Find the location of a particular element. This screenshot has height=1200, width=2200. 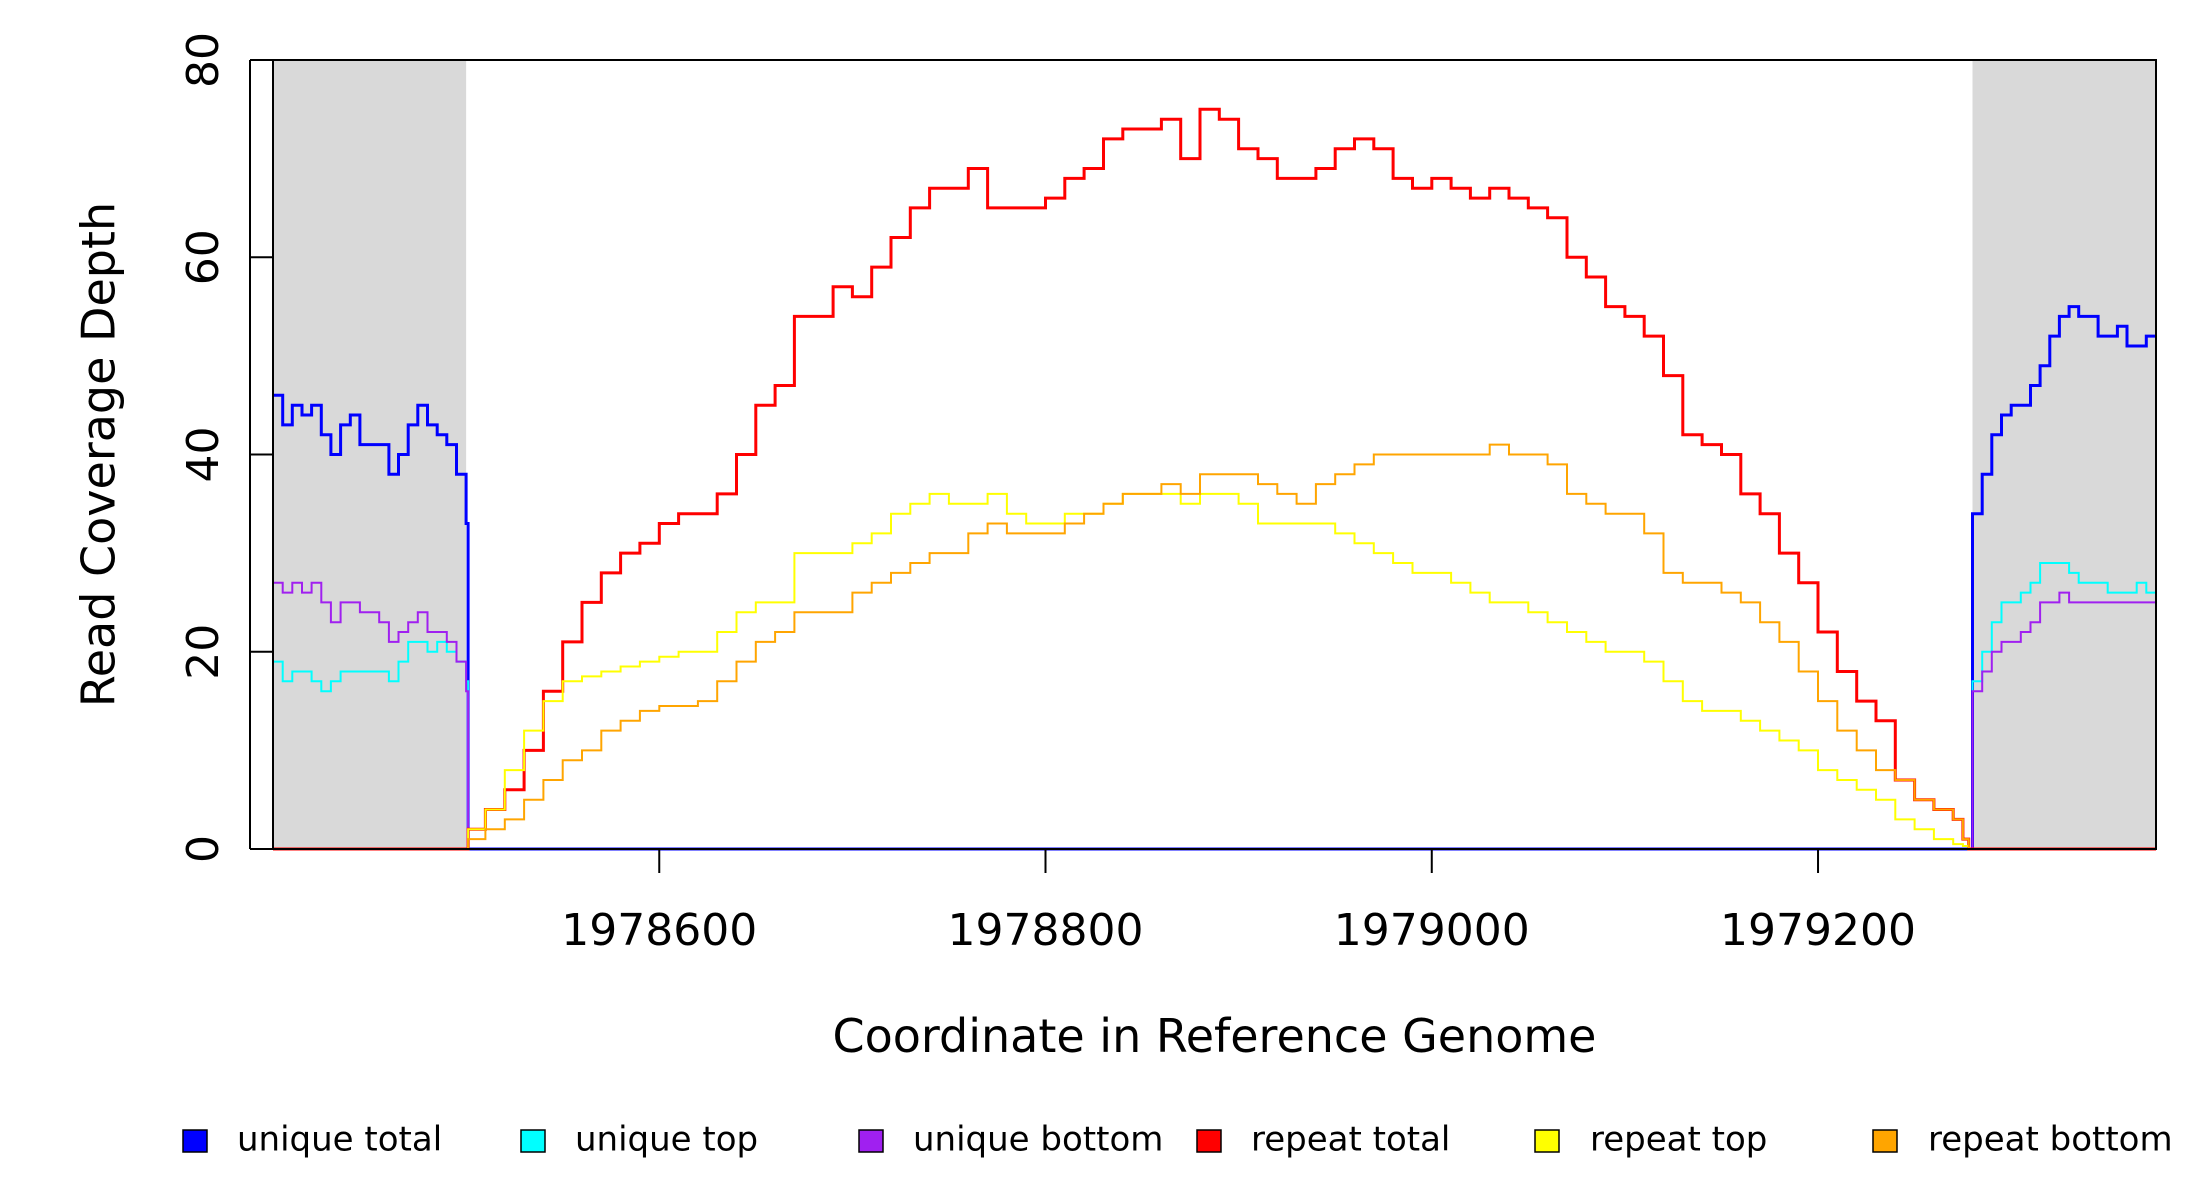

legend-swatch-repeat-bottom is located at coordinates (1885, 1141).